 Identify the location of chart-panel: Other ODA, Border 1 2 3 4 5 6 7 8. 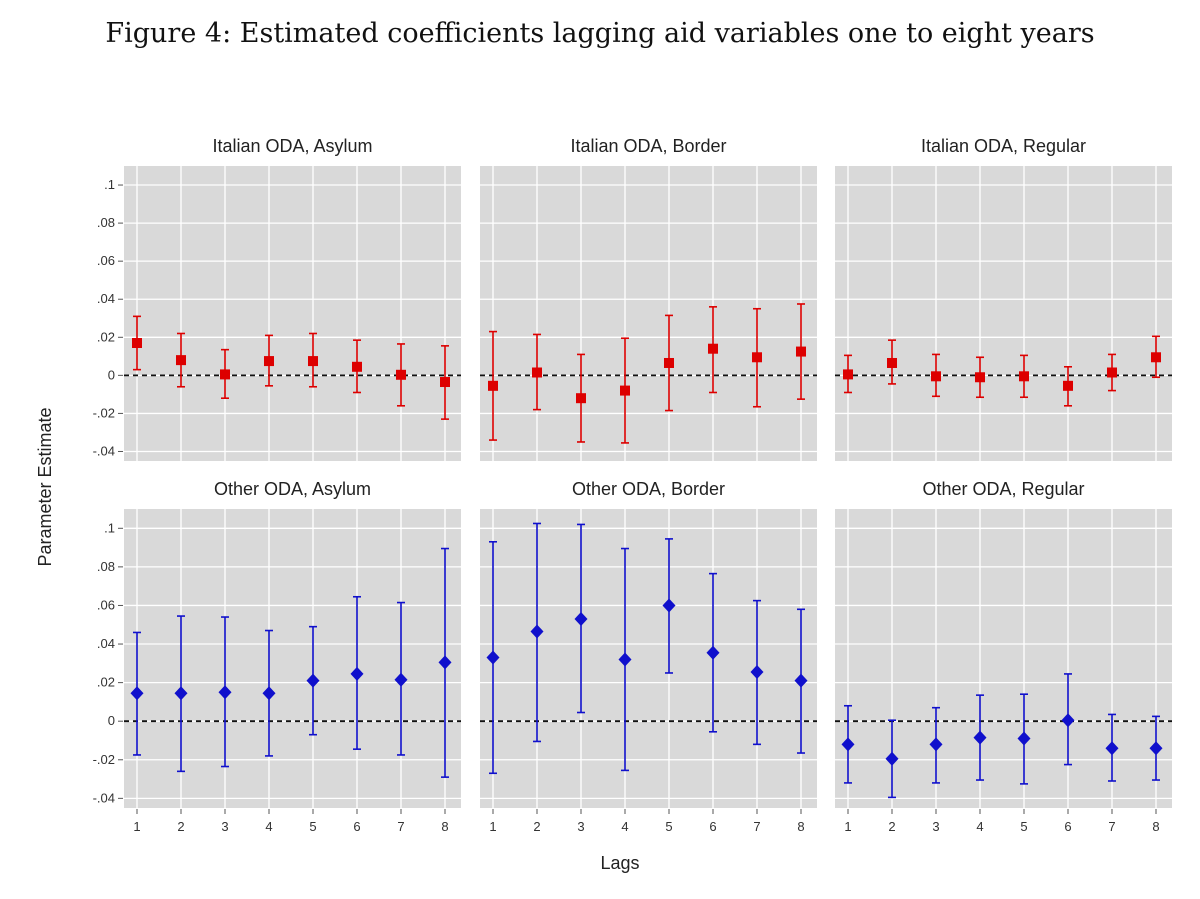
(648, 656).